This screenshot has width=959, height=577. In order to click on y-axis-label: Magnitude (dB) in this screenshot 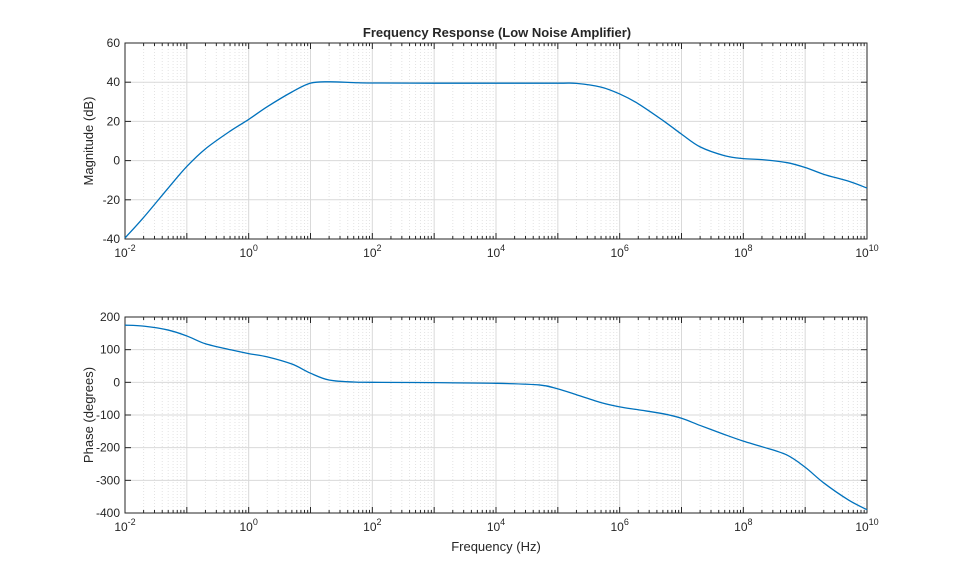, I will do `click(88, 141)`.